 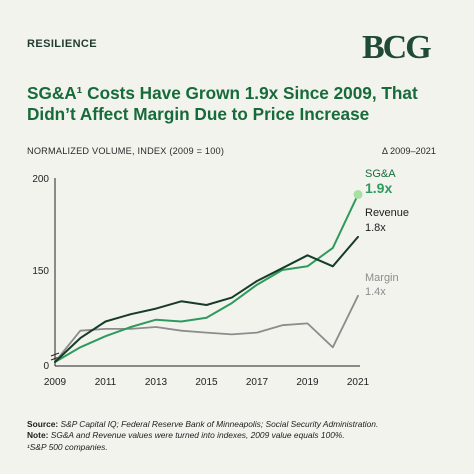 I want to click on x-tick-label: 2021, so click(x=358, y=382).